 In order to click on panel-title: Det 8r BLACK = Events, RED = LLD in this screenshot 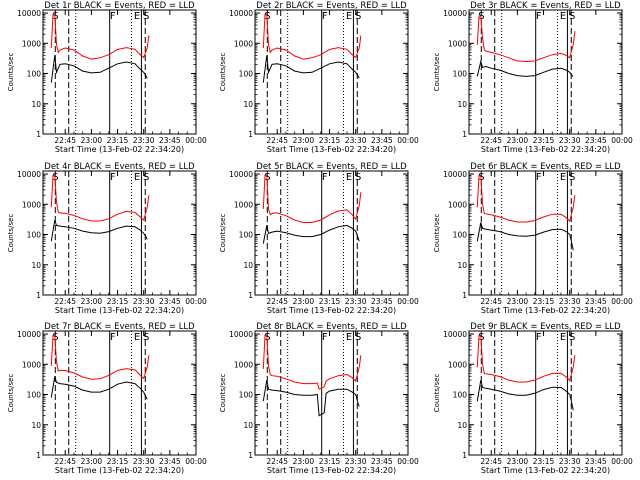, I will do `click(331, 327)`.